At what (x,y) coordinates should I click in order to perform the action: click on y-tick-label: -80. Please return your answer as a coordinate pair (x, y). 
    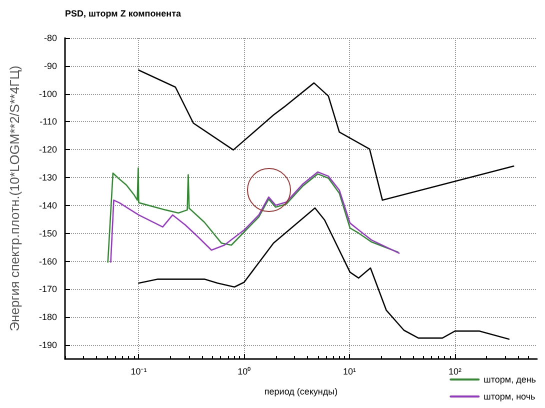
    Looking at the image, I should click on (50, 38).